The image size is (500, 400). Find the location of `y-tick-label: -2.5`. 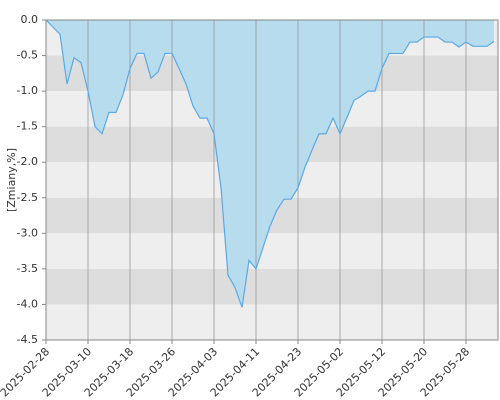

y-tick-label: -2.5 is located at coordinates (27, 197).